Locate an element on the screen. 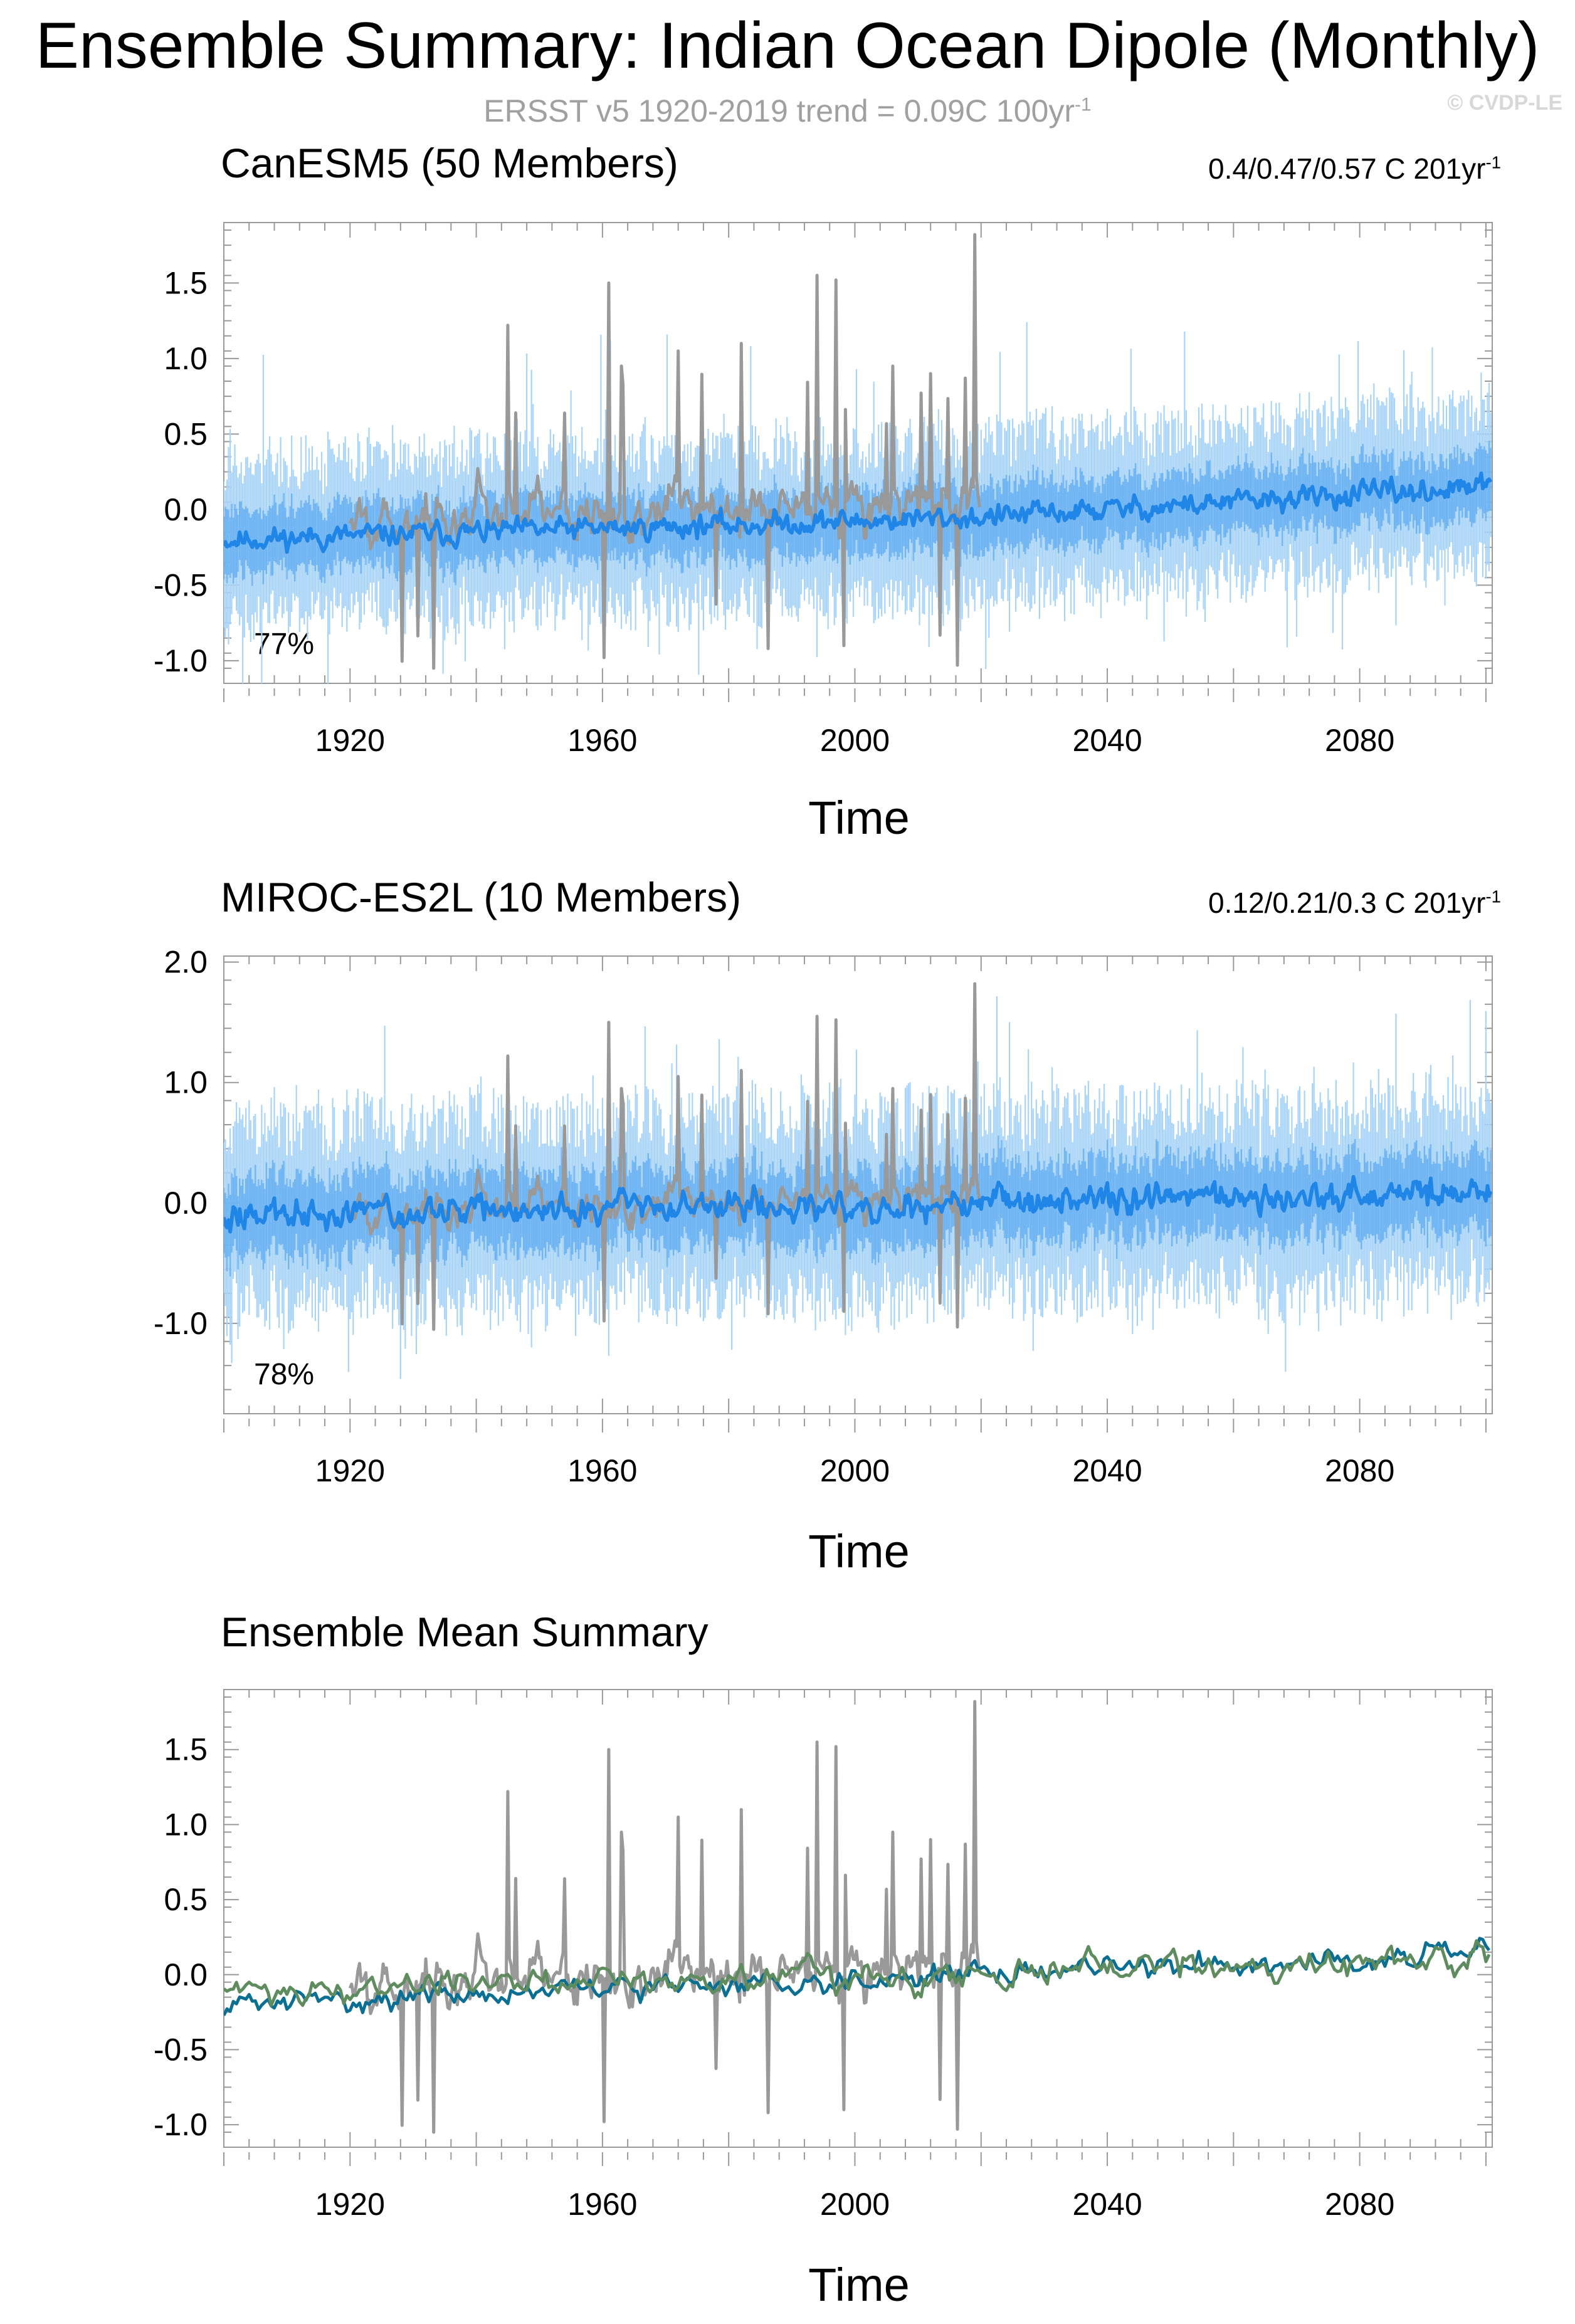 This screenshot has width=1575, height=2324. panel-1-xlabel: Time is located at coordinates (859, 818).